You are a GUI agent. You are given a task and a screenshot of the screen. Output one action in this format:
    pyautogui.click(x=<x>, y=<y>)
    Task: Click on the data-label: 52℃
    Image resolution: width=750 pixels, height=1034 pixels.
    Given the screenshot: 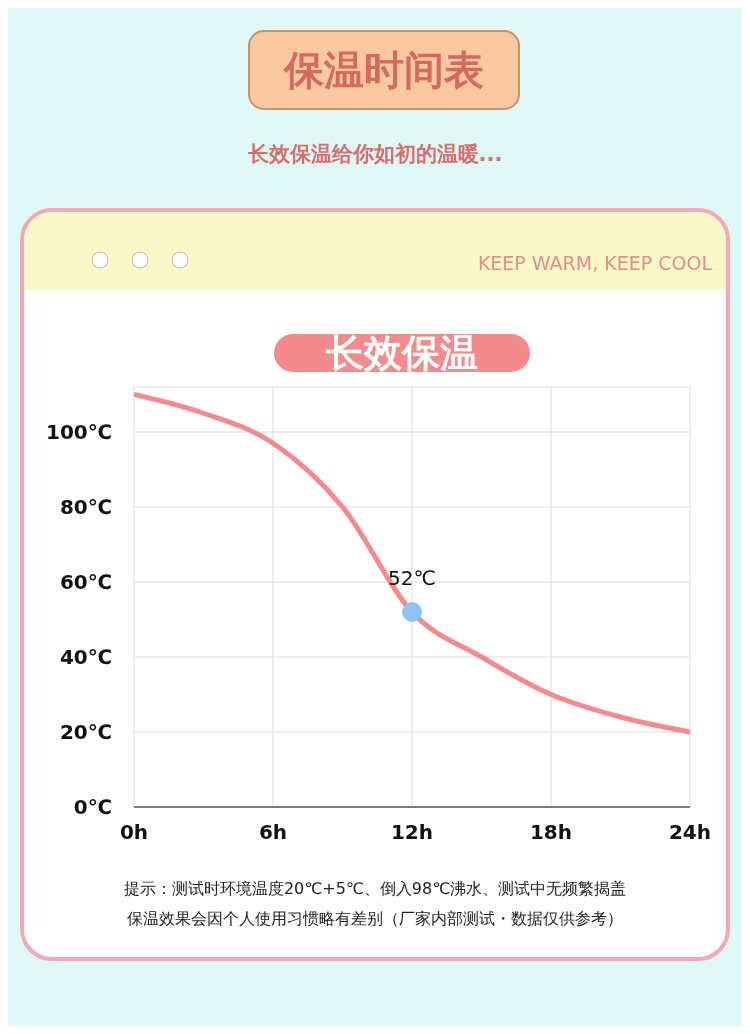 What is the action you would take?
    pyautogui.click(x=412, y=578)
    